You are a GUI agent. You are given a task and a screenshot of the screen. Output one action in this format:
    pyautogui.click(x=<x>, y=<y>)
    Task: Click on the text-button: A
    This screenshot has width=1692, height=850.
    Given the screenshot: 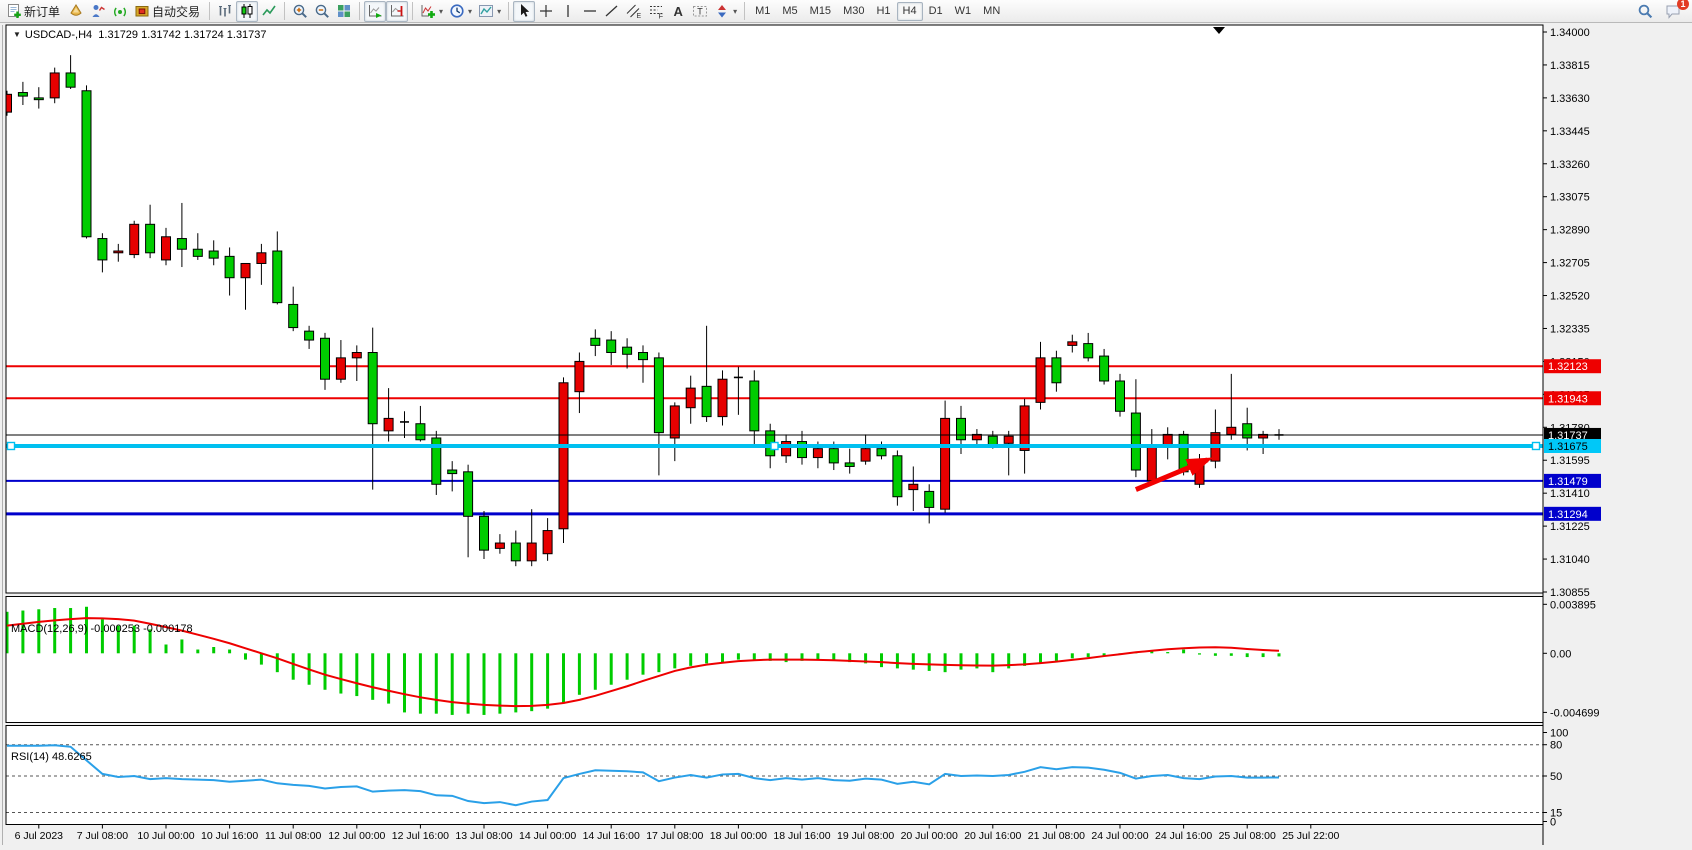 What is the action you would take?
    pyautogui.click(x=678, y=11)
    